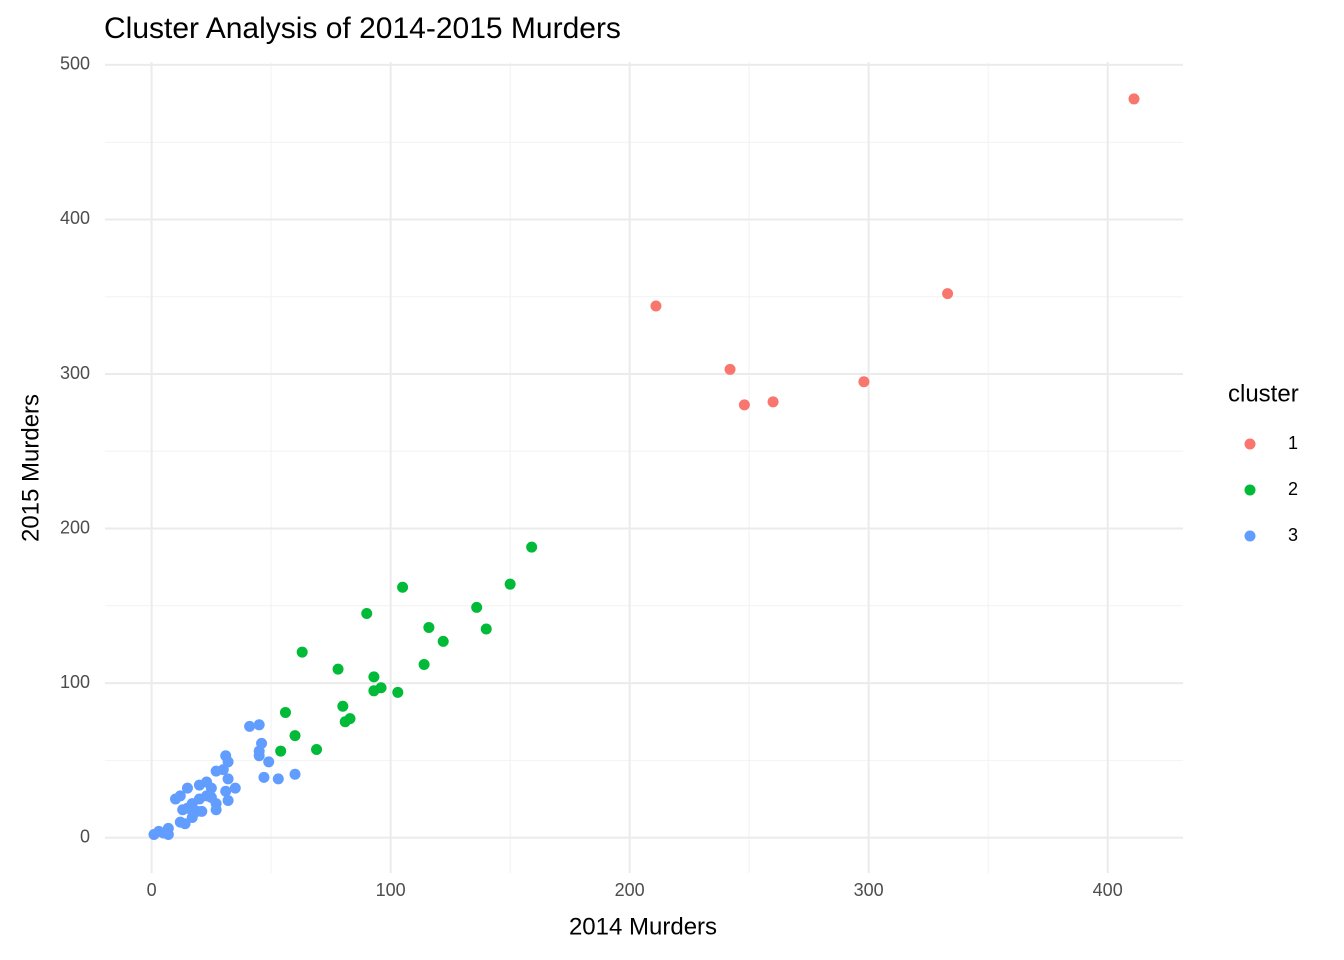 Image resolution: width=1344 pixels, height=960 pixels. What do you see at coordinates (1293, 489) in the screenshot?
I see `legend-label: 2` at bounding box center [1293, 489].